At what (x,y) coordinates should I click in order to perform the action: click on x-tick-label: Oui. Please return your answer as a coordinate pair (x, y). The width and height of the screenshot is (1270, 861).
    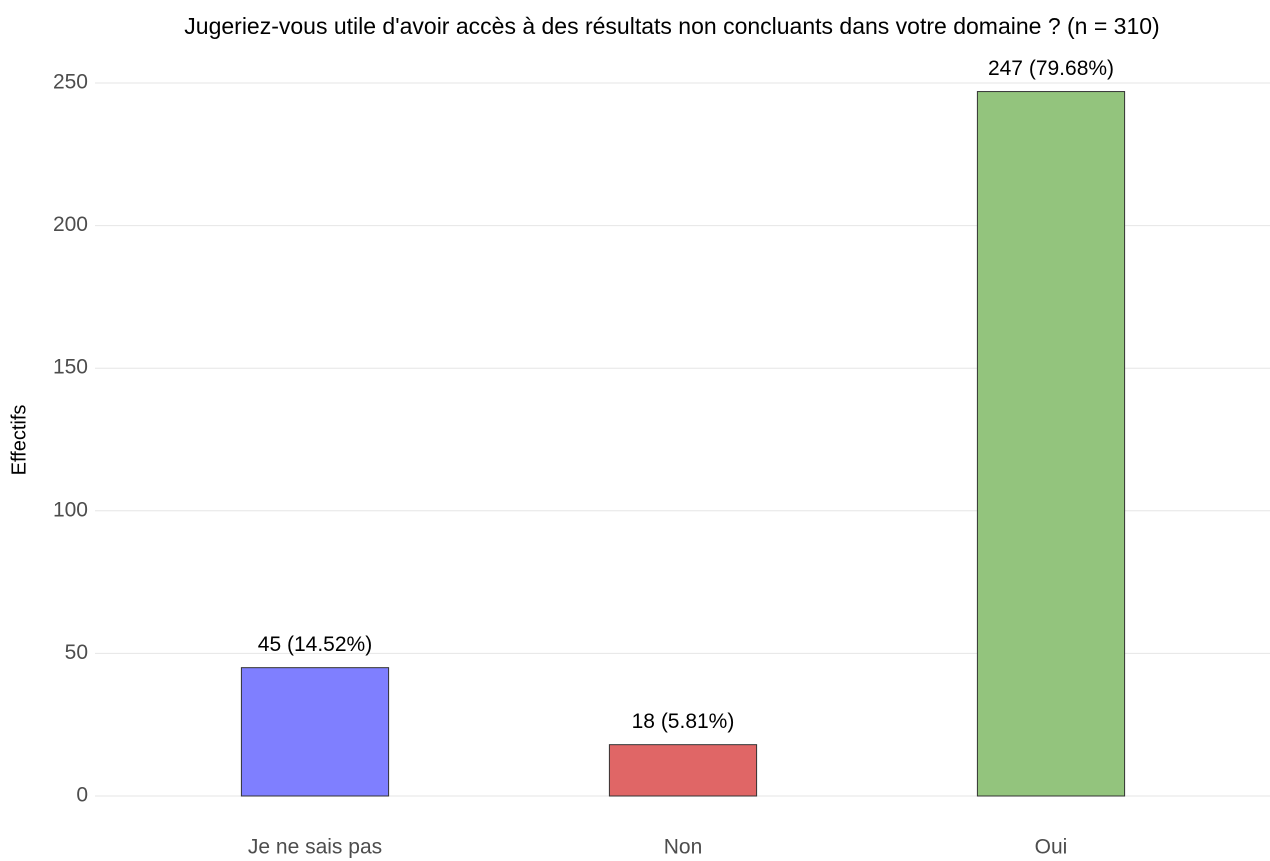
    Looking at the image, I should click on (1051, 847).